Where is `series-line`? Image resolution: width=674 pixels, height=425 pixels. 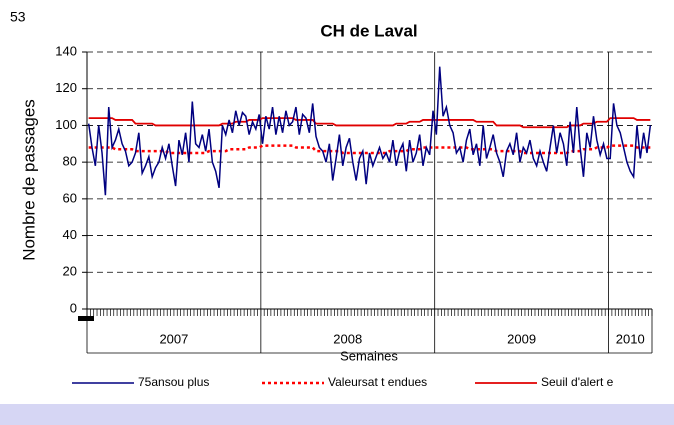 series-line is located at coordinates (369, 123).